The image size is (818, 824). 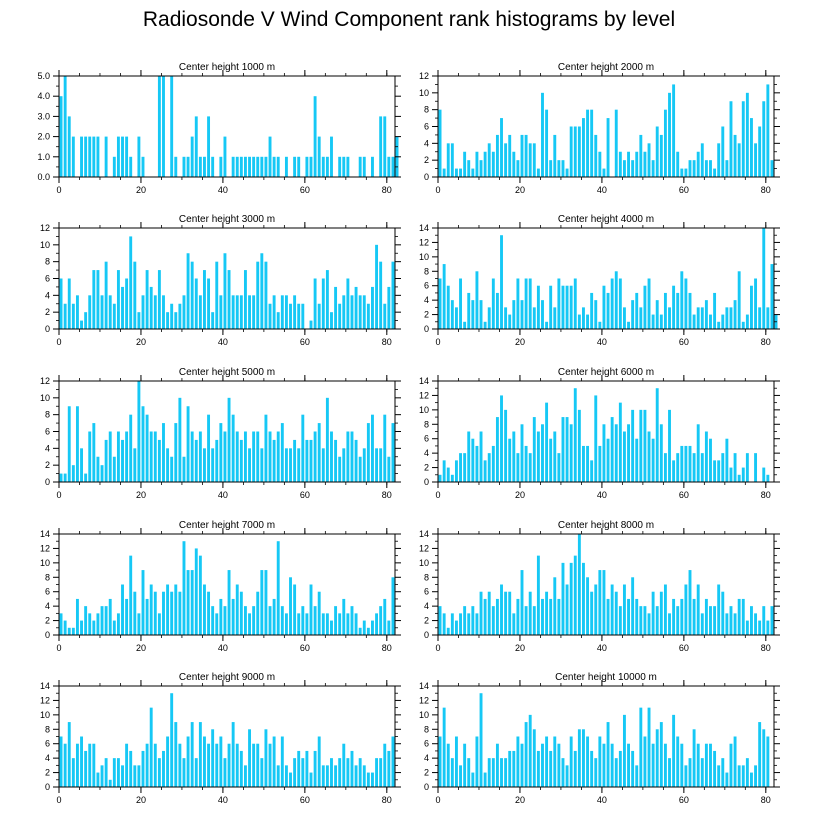 What do you see at coordinates (606, 219) in the screenshot?
I see `panel-title-4: Center height 4000 m` at bounding box center [606, 219].